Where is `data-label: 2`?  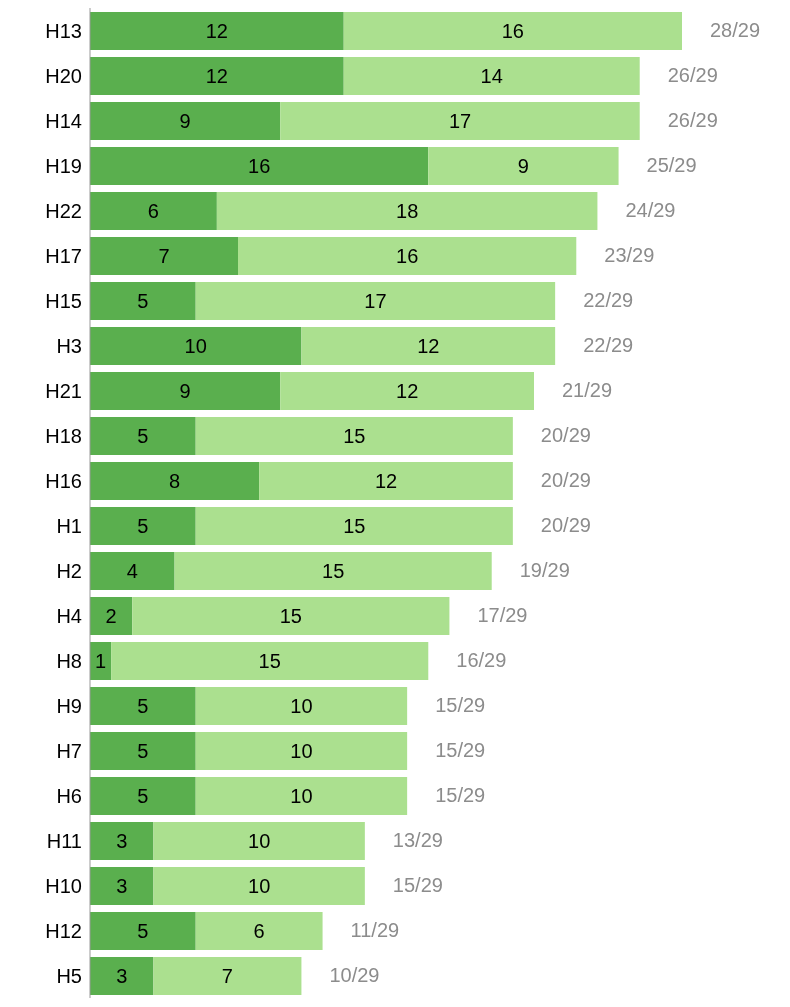
data-label: 2 is located at coordinates (111, 616).